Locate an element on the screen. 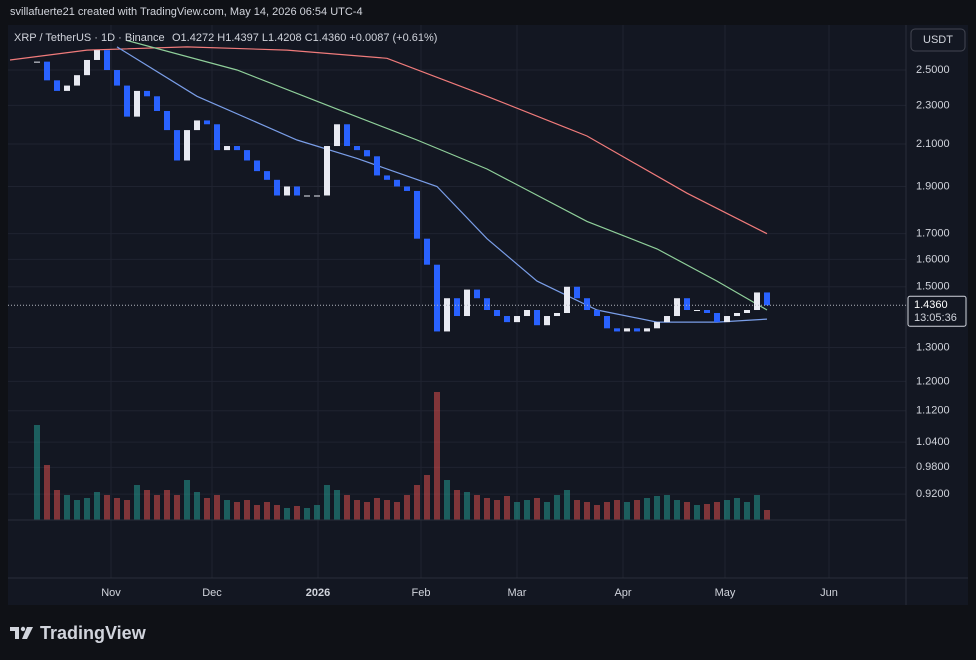  brand-logo: TradingView is located at coordinates (78, 633).